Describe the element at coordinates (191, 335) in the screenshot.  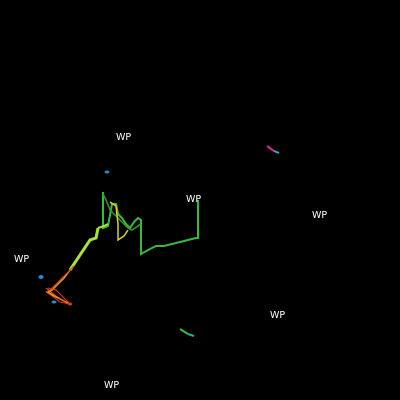
I see `track-teal-short` at that location.